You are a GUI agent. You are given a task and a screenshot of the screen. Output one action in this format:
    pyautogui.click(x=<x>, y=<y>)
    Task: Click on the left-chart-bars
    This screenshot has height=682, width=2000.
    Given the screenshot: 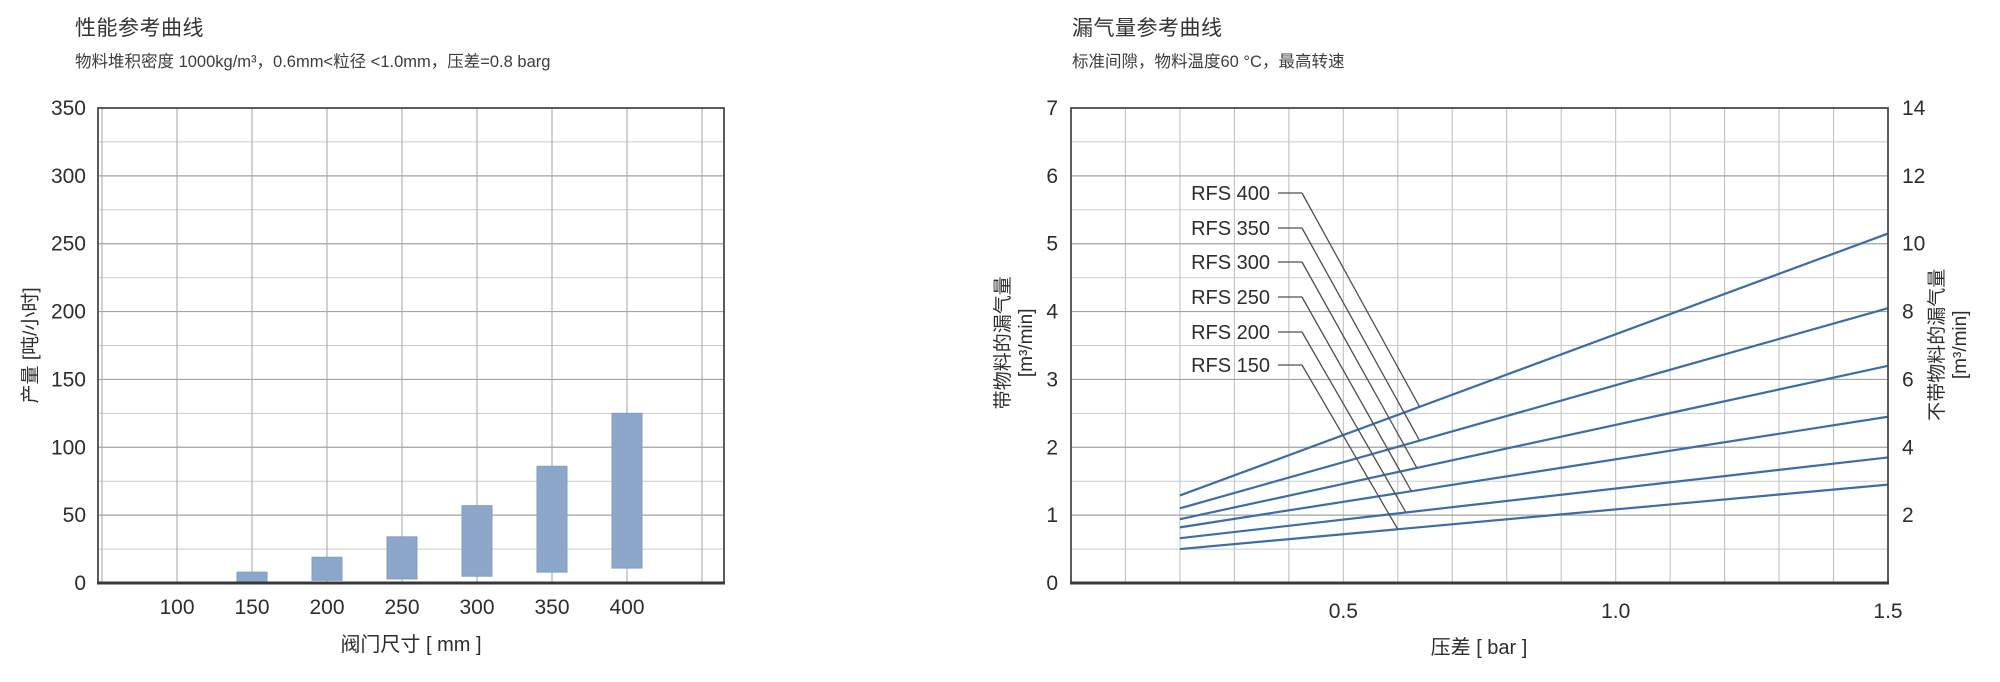 What is the action you would take?
    pyautogui.click(x=439, y=498)
    